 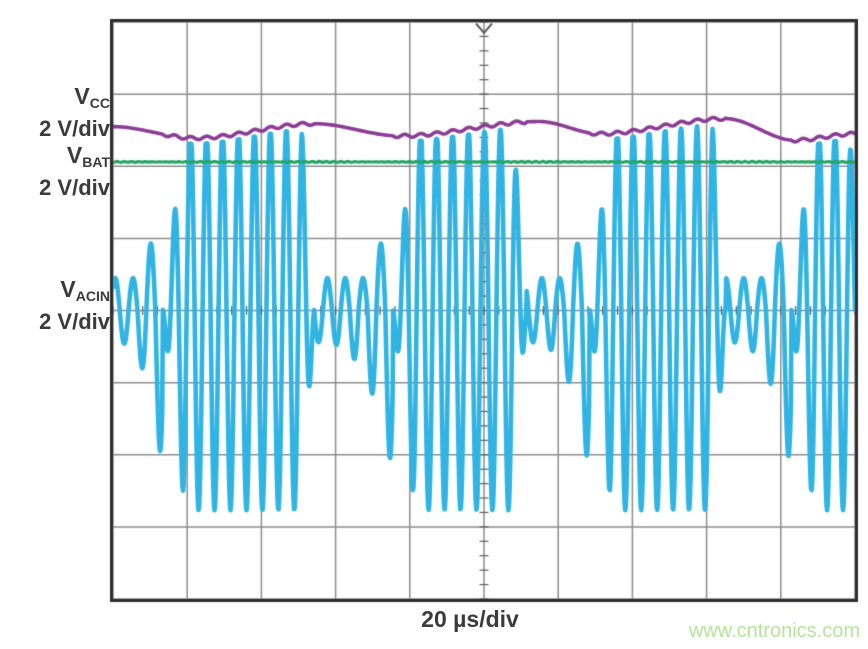 I want to click on trace-subscript: BAT, so click(x=96, y=162).